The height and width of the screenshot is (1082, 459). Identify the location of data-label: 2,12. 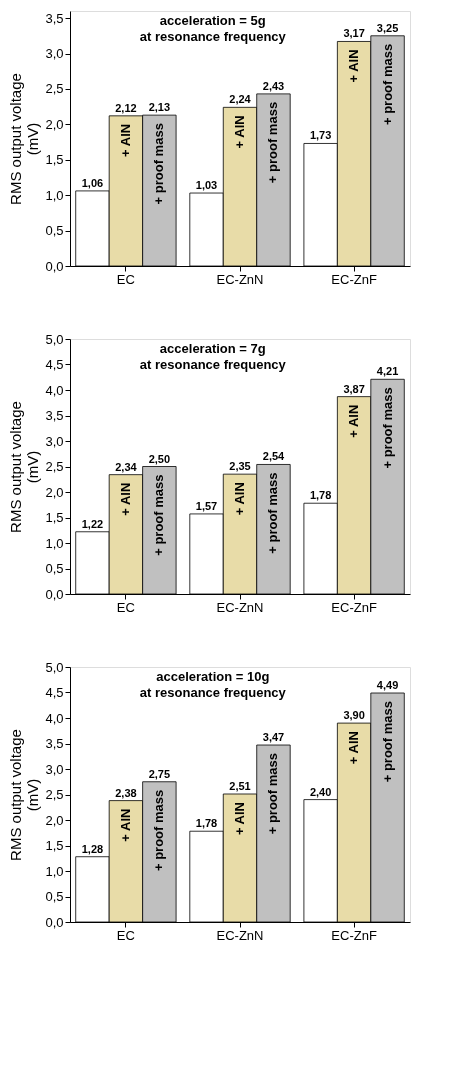
(126, 107).